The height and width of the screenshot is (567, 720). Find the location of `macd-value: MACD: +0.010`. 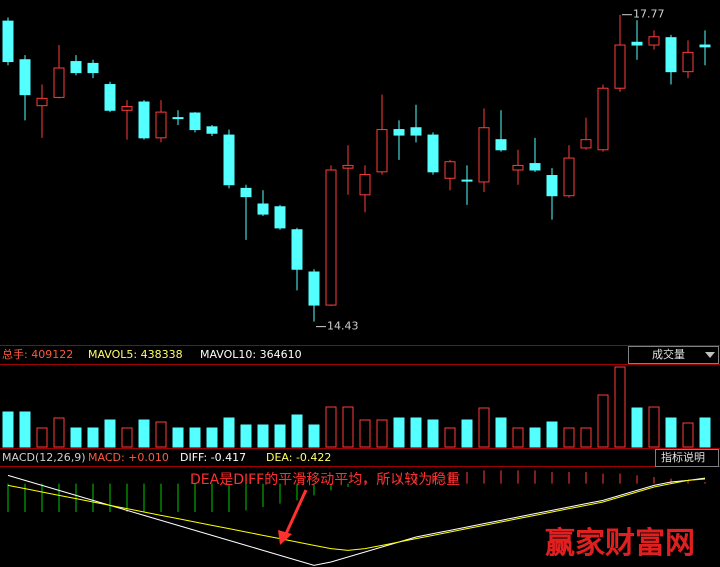

macd-value: MACD: +0.010 is located at coordinates (128, 457).